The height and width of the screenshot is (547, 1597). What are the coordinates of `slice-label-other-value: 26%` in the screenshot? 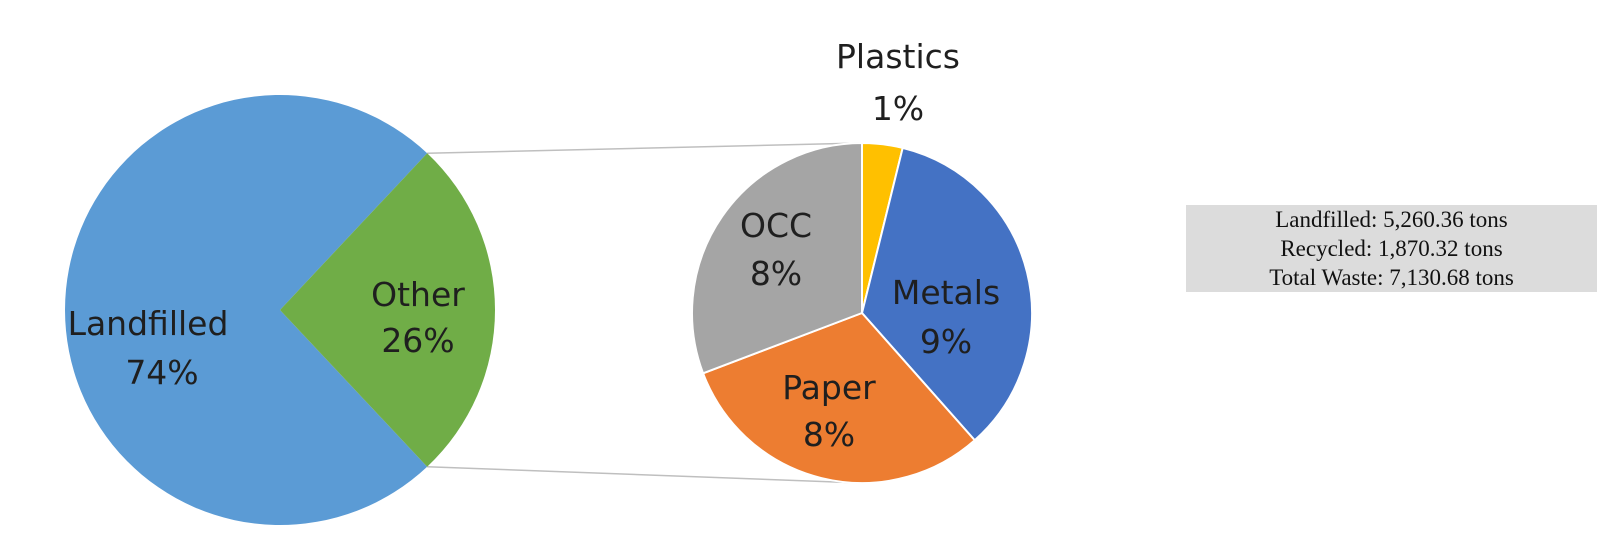 It's located at (417, 340).